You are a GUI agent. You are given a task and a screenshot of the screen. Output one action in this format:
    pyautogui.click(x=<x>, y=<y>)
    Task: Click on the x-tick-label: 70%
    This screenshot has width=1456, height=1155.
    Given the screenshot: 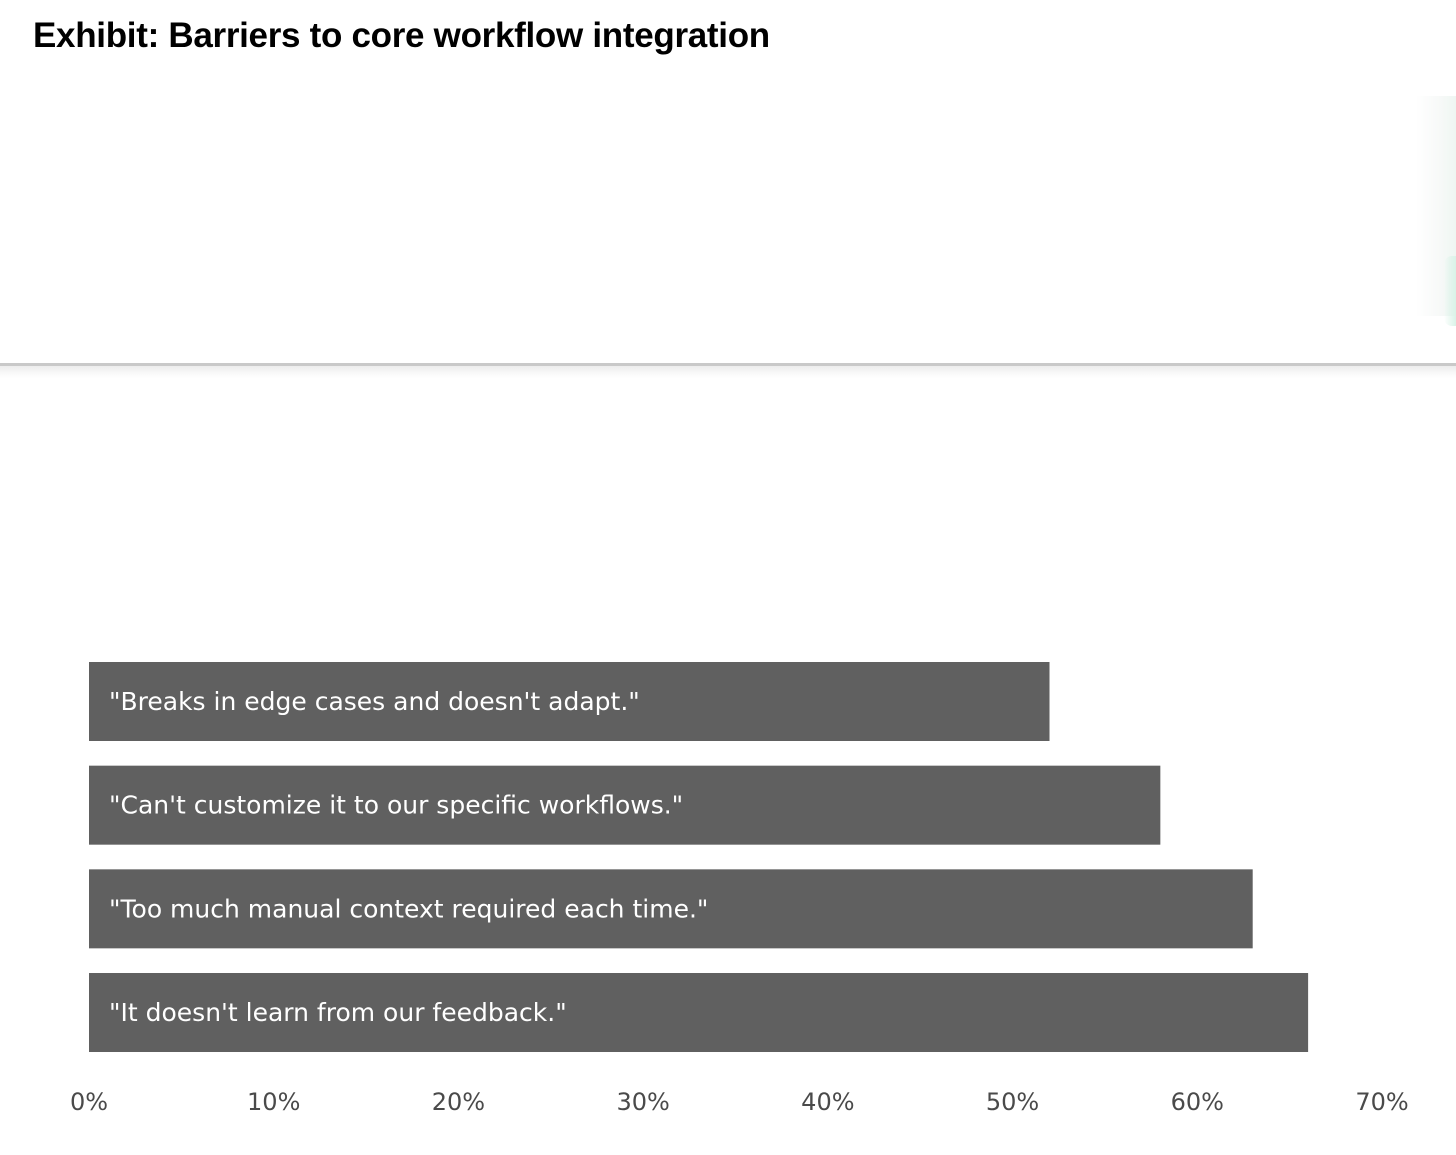 What is the action you would take?
    pyautogui.click(x=1381, y=1102)
    